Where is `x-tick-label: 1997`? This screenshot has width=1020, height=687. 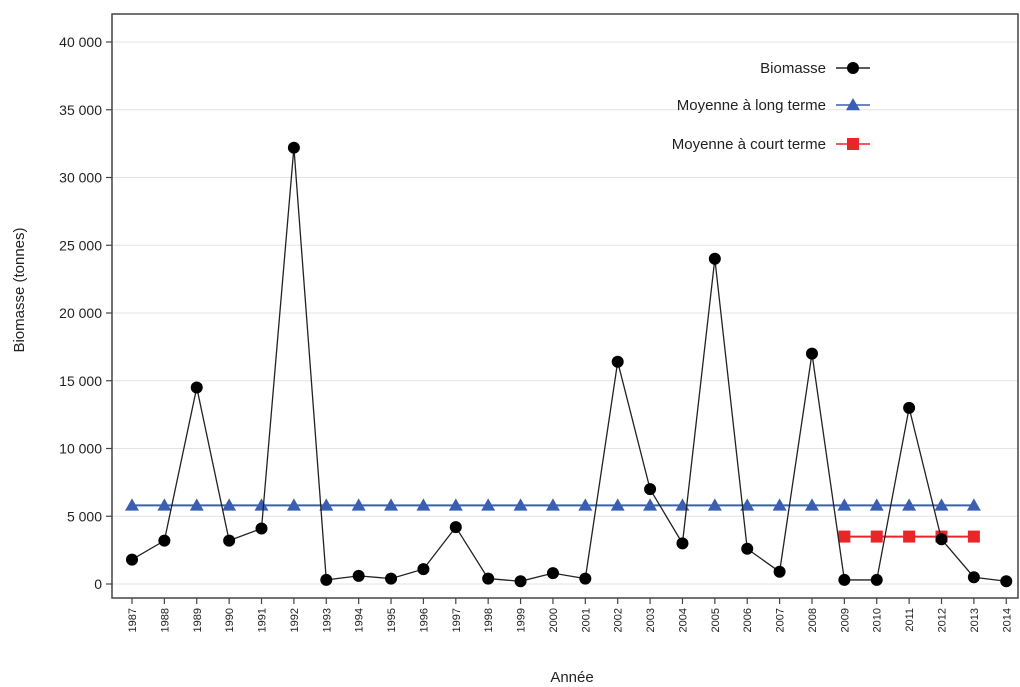
x-tick-label: 1997 is located at coordinates (457, 620).